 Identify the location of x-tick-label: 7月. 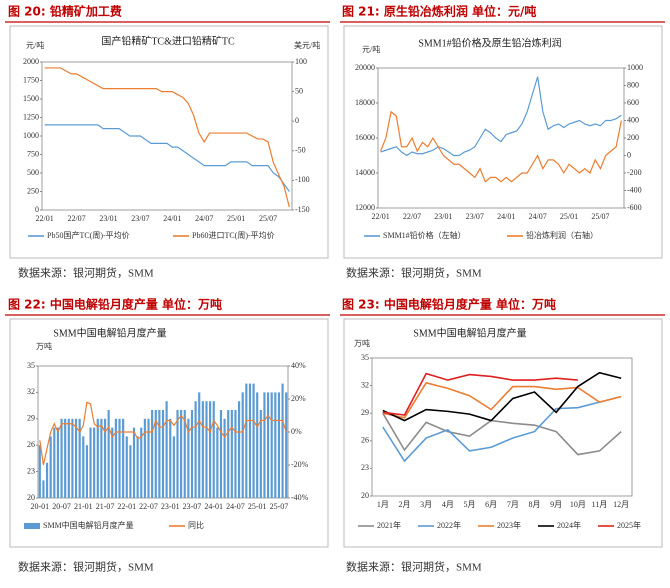
(513, 504).